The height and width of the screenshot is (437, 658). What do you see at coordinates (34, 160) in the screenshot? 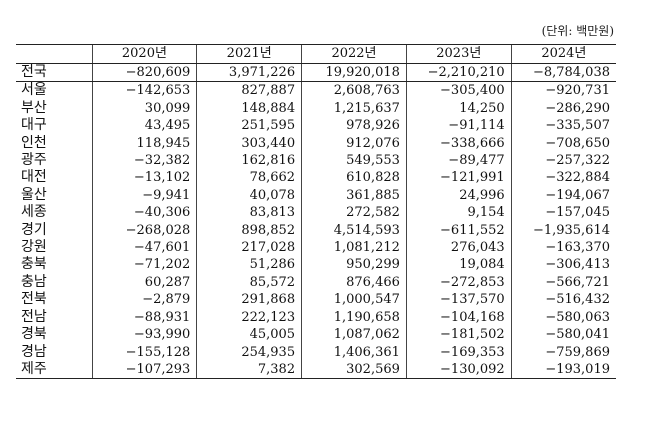
I see `region-cell: 광주` at bounding box center [34, 160].